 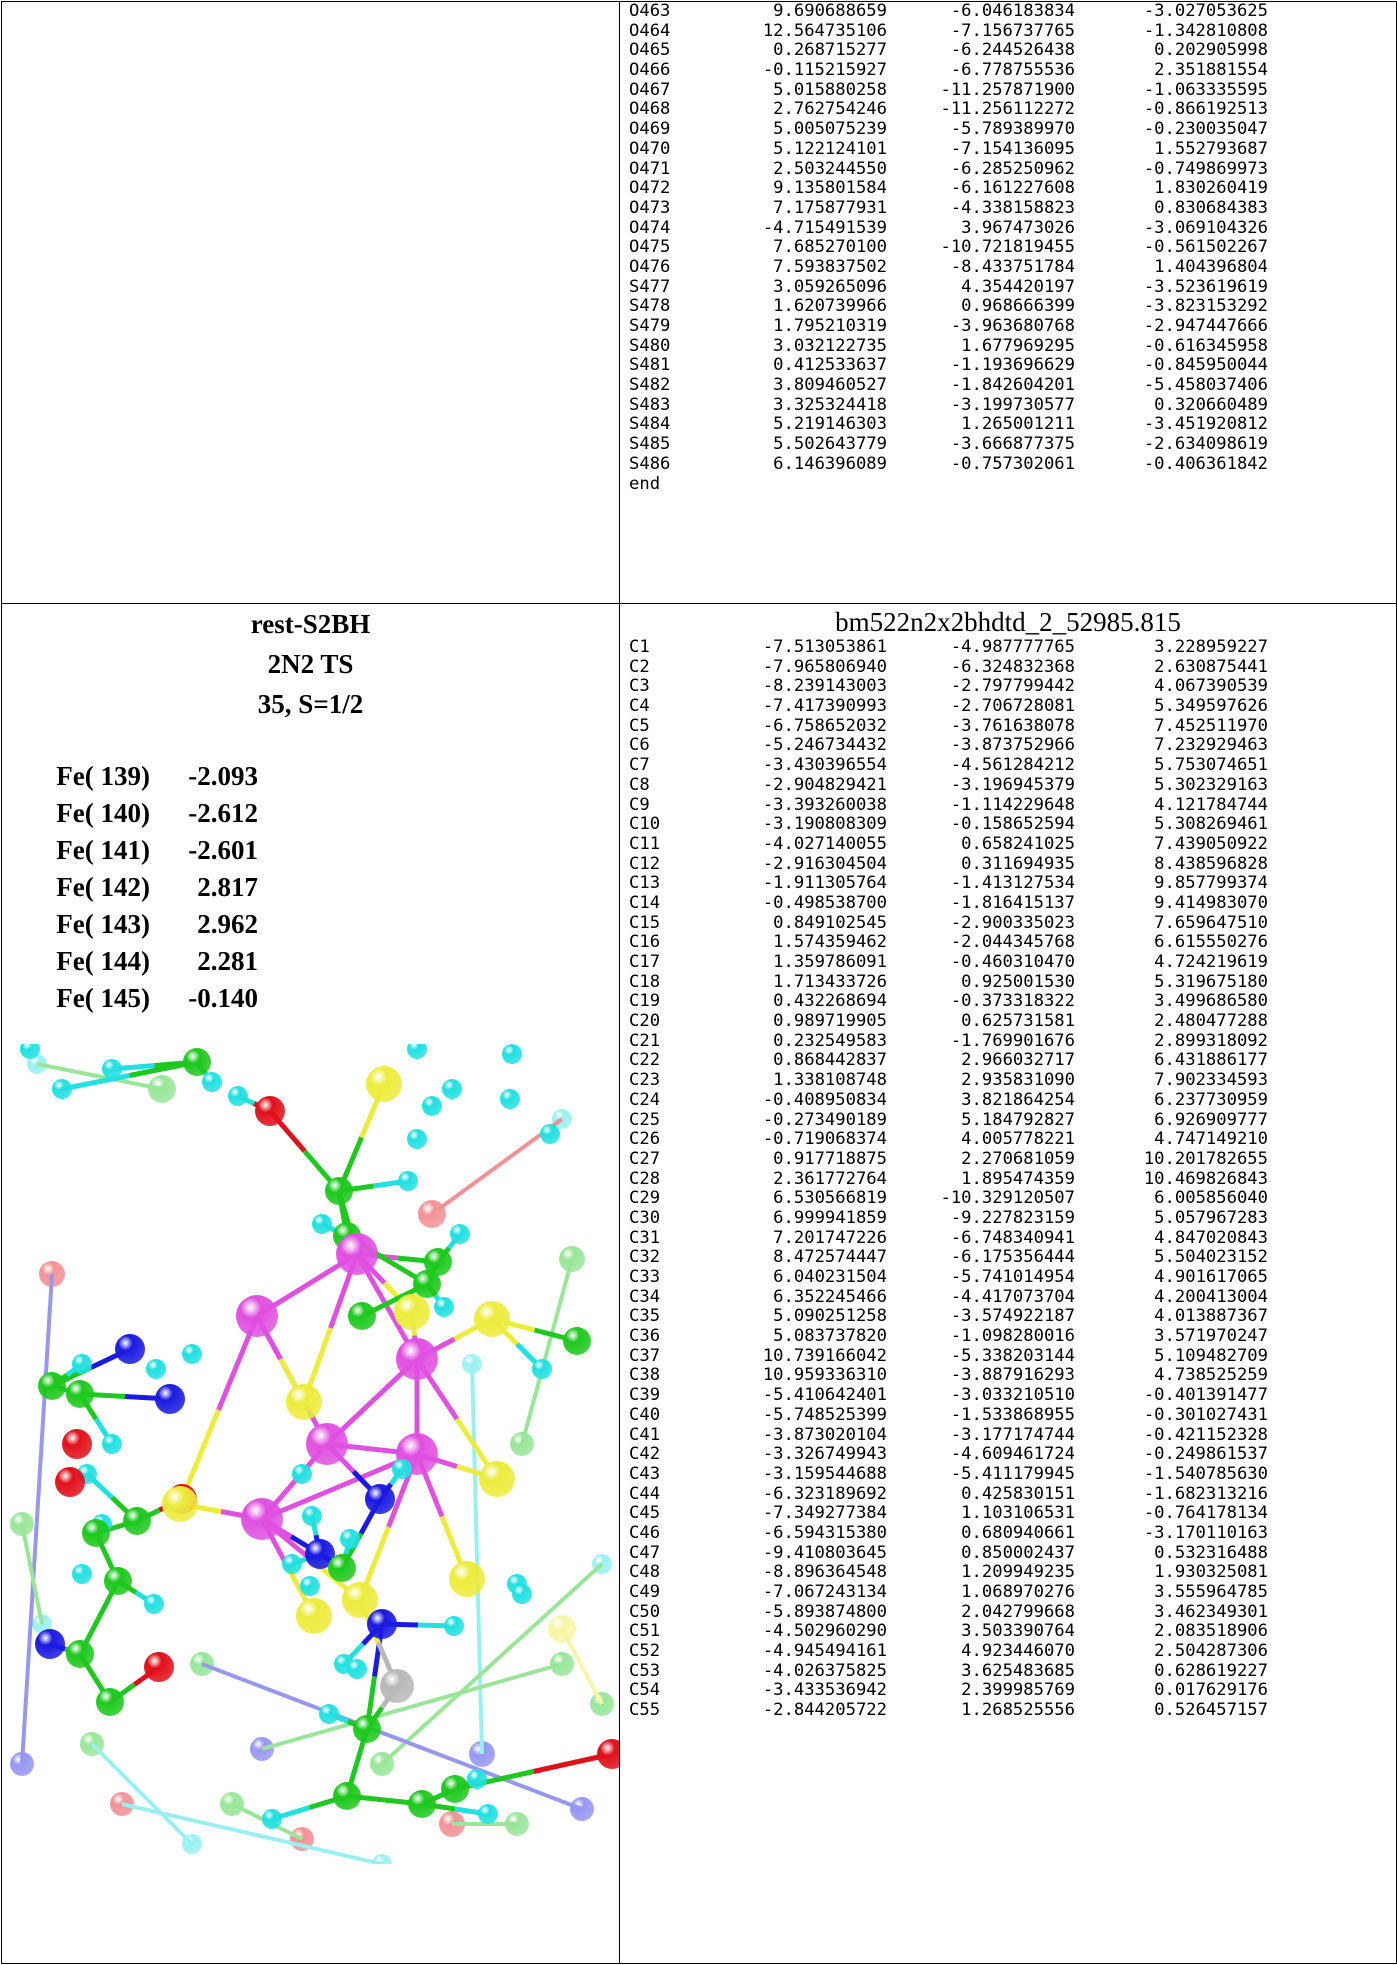 What do you see at coordinates (830, 208) in the screenshot?
I see `x-coordinate: 7.175877931` at bounding box center [830, 208].